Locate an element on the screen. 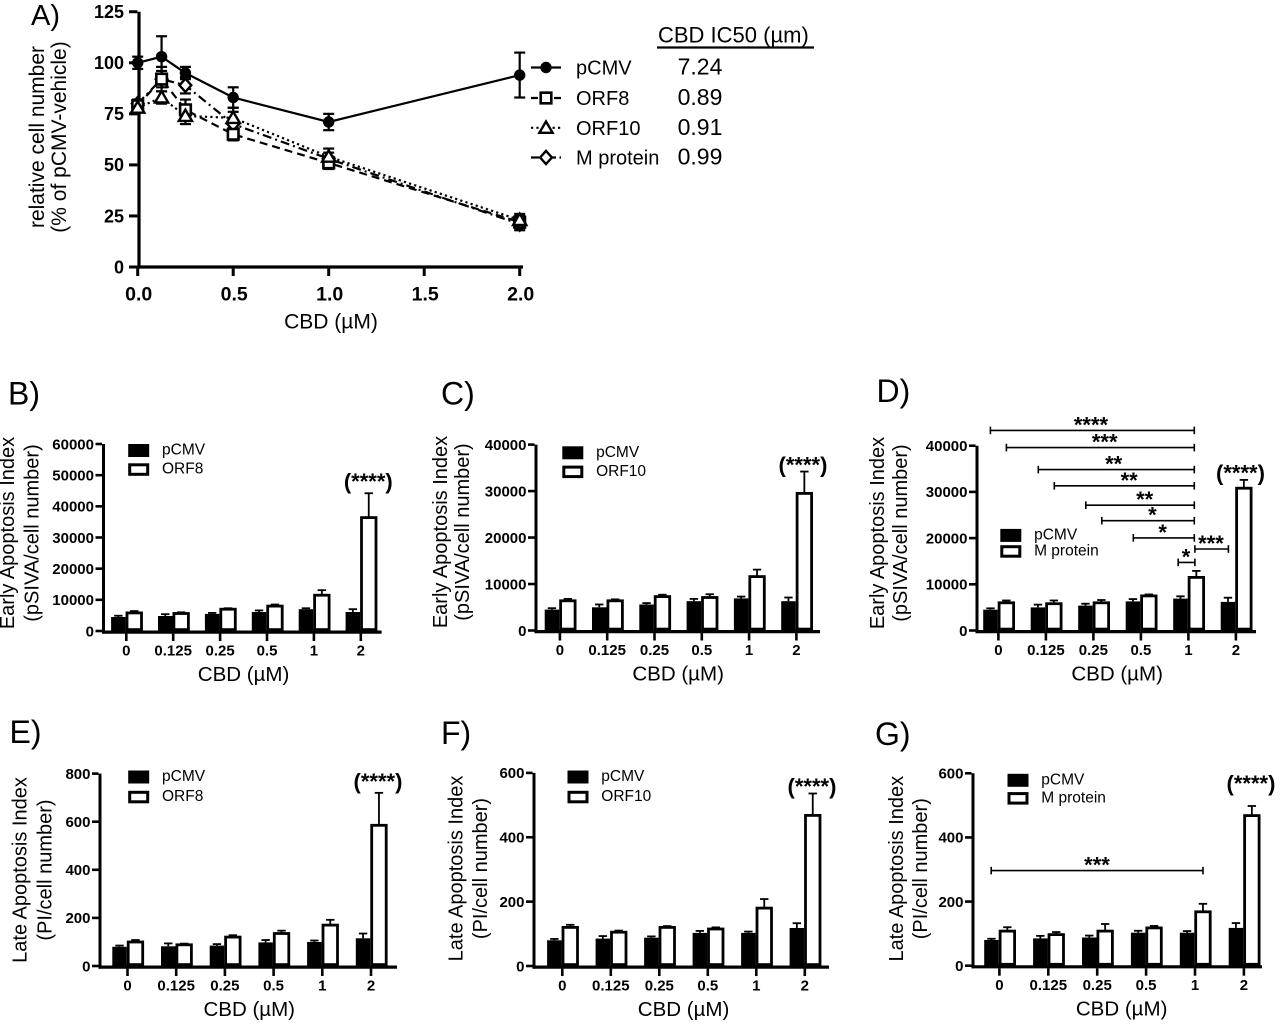 The image size is (1280, 1027). svg-text: 75 is located at coordinates (114, 114).